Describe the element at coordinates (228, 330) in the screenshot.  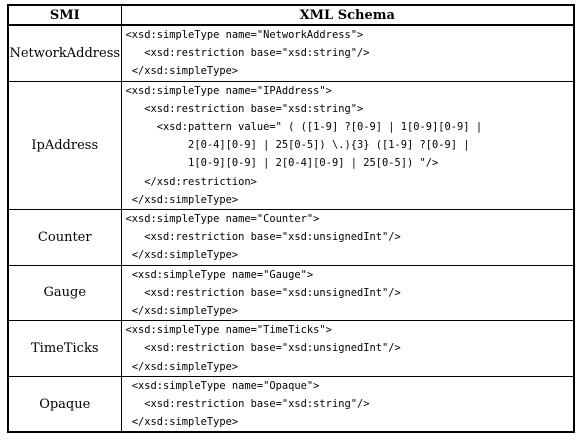
I see `code-line: <xsd:simpleType name="TimeTicks">` at that location.